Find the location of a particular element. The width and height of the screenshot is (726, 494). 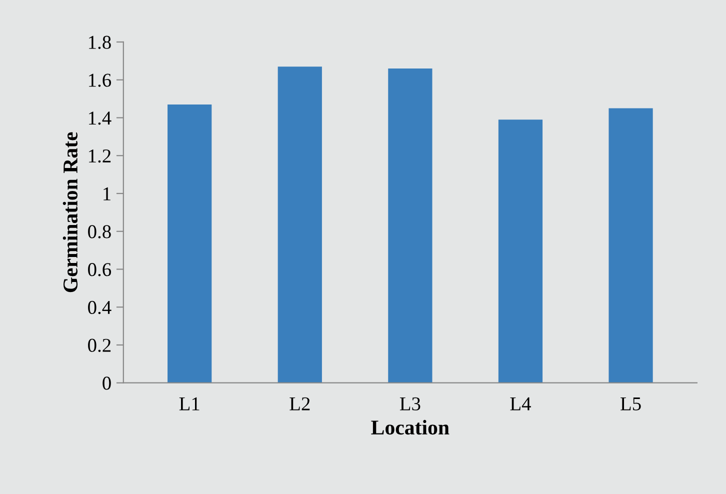

y-tick-label: 0 is located at coordinates (106, 383).